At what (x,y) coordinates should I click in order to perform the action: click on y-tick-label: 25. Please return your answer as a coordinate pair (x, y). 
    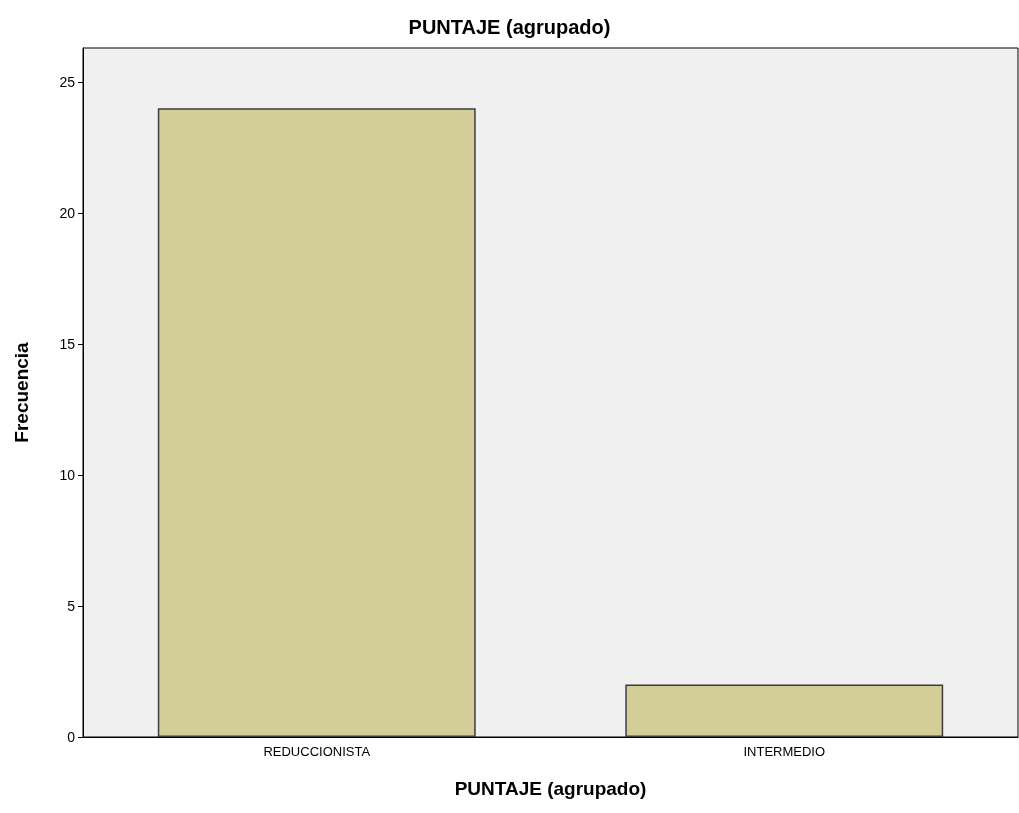
    Looking at the image, I should click on (67, 82).